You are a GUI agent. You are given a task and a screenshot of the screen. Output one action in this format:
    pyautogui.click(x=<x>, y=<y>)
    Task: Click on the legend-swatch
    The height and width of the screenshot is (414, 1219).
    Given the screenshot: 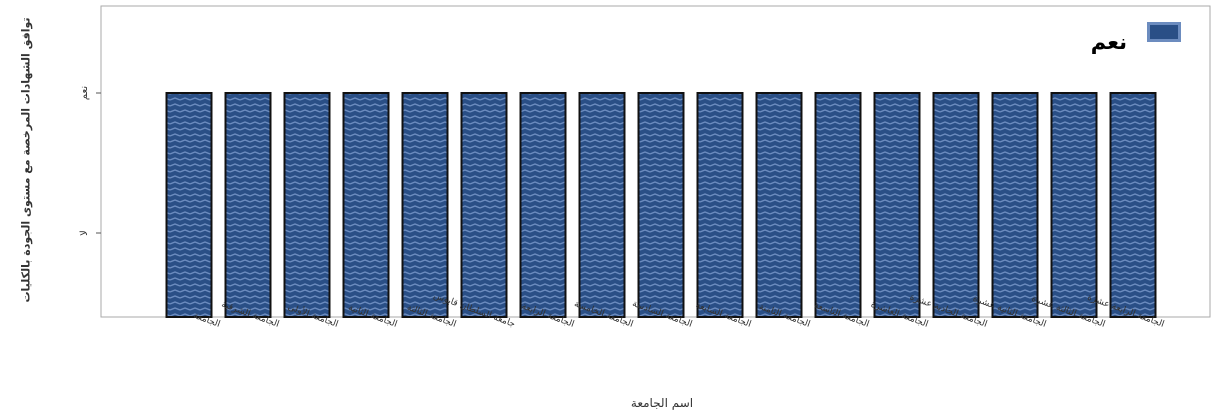 What is the action you would take?
    pyautogui.click(x=1164, y=32)
    